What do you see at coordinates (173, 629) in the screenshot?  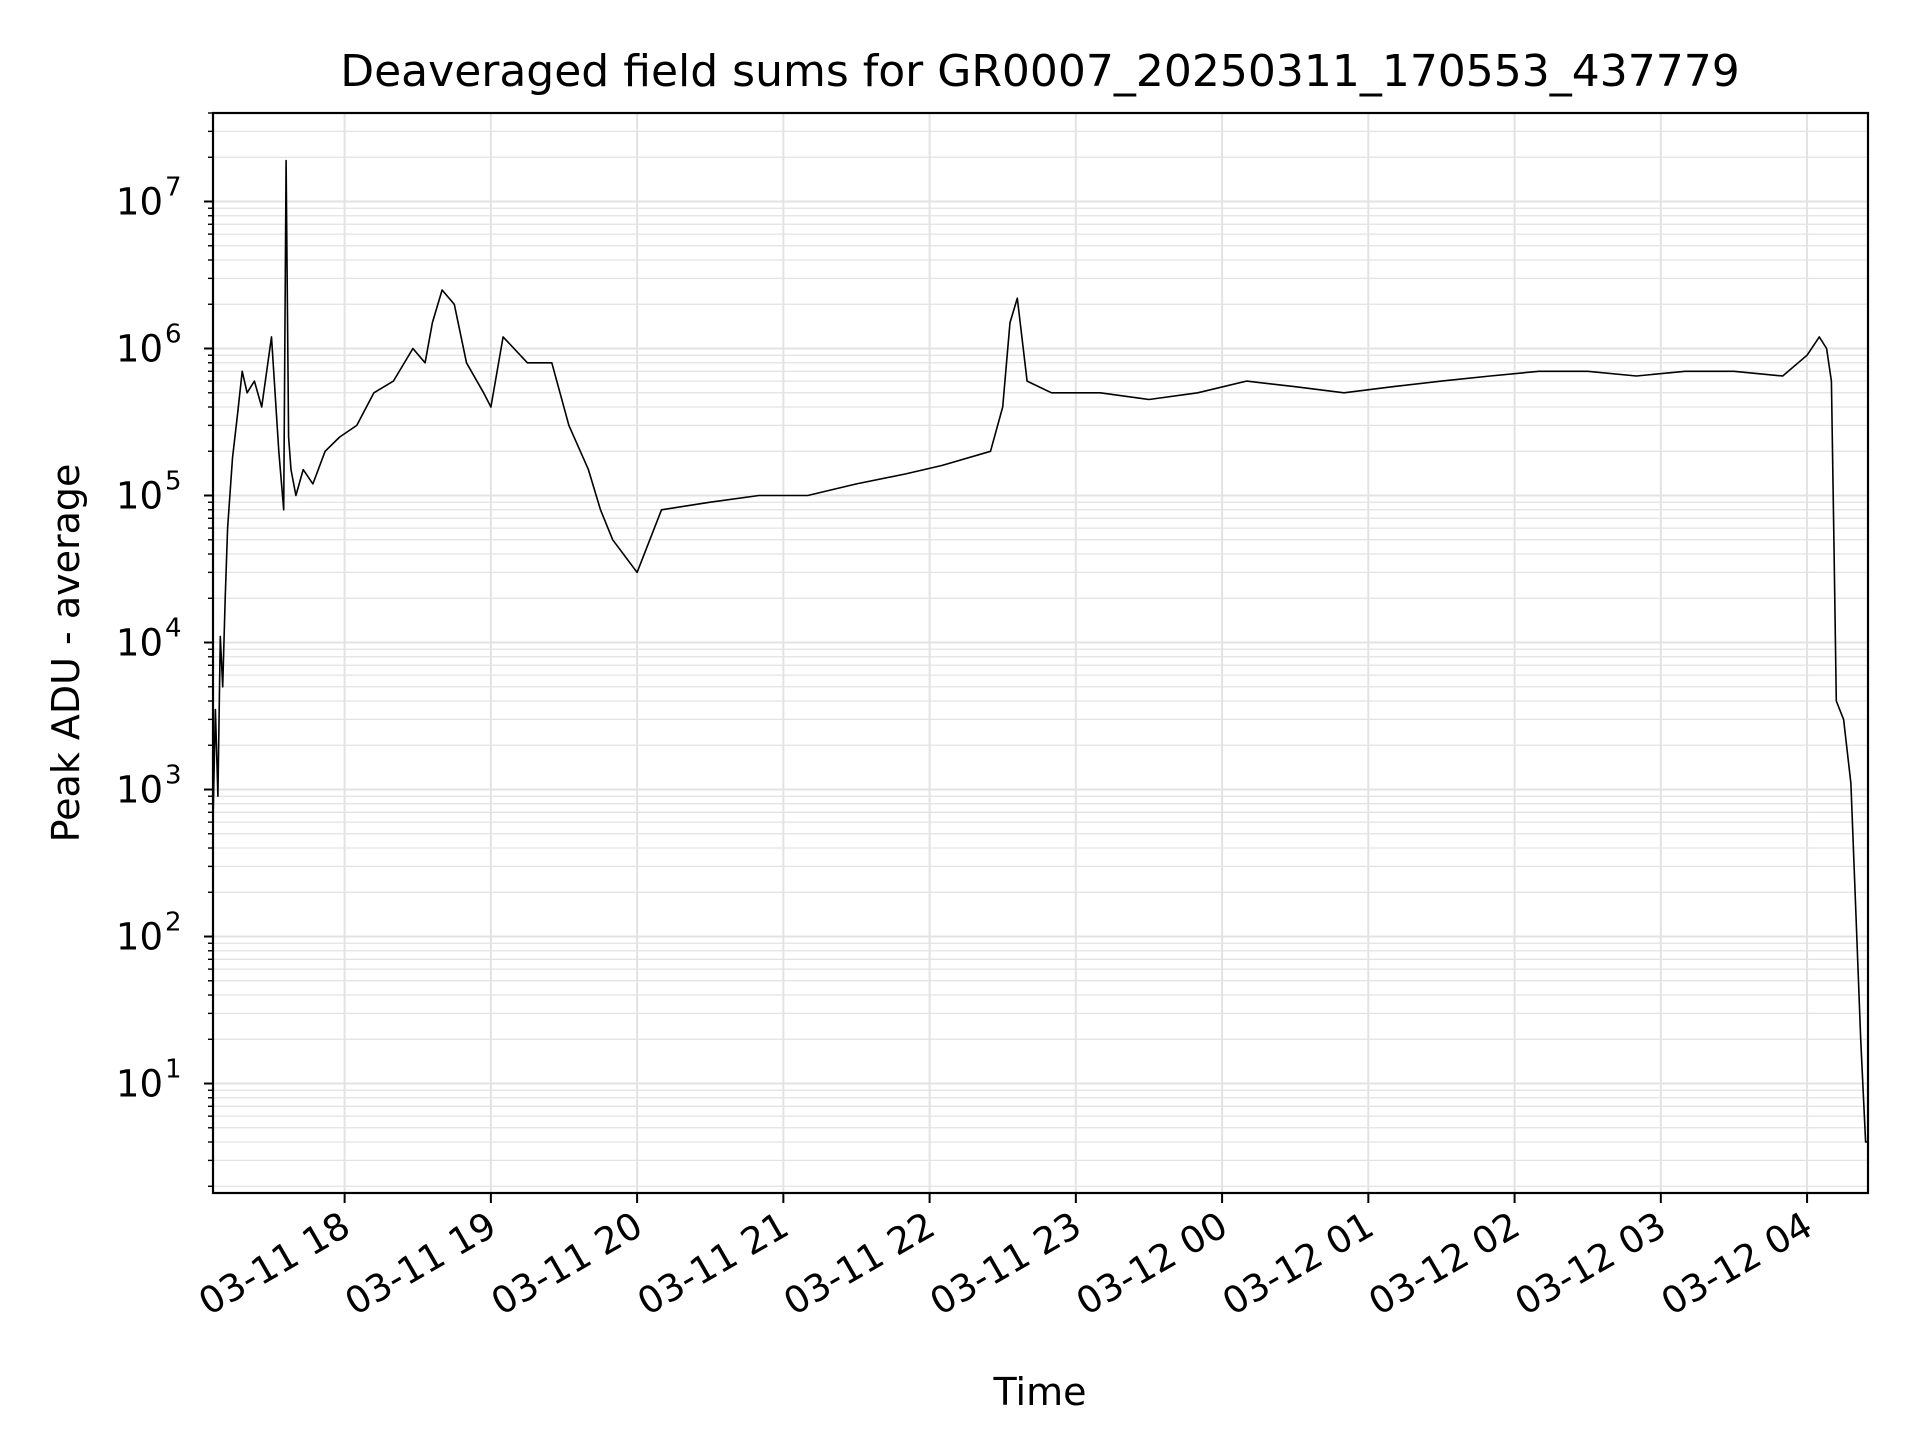 I see `y-tick-exponent: 4` at bounding box center [173, 629].